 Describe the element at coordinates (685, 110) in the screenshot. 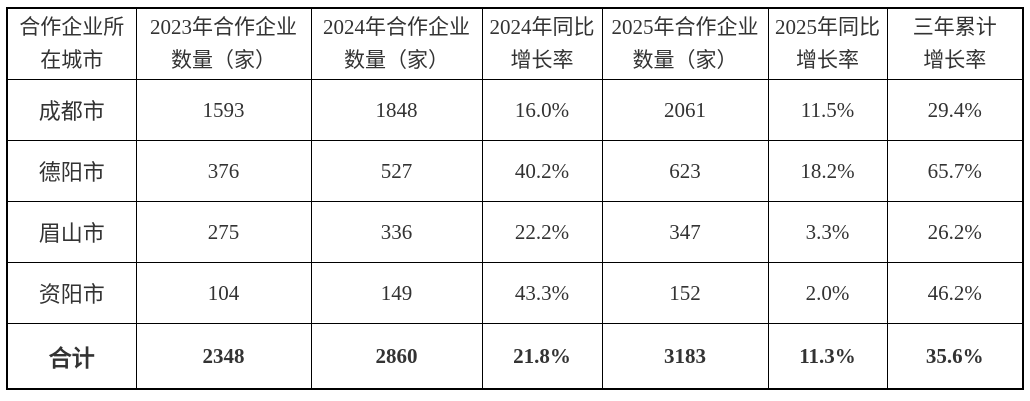

I see `cell-2025-count: 2061` at that location.